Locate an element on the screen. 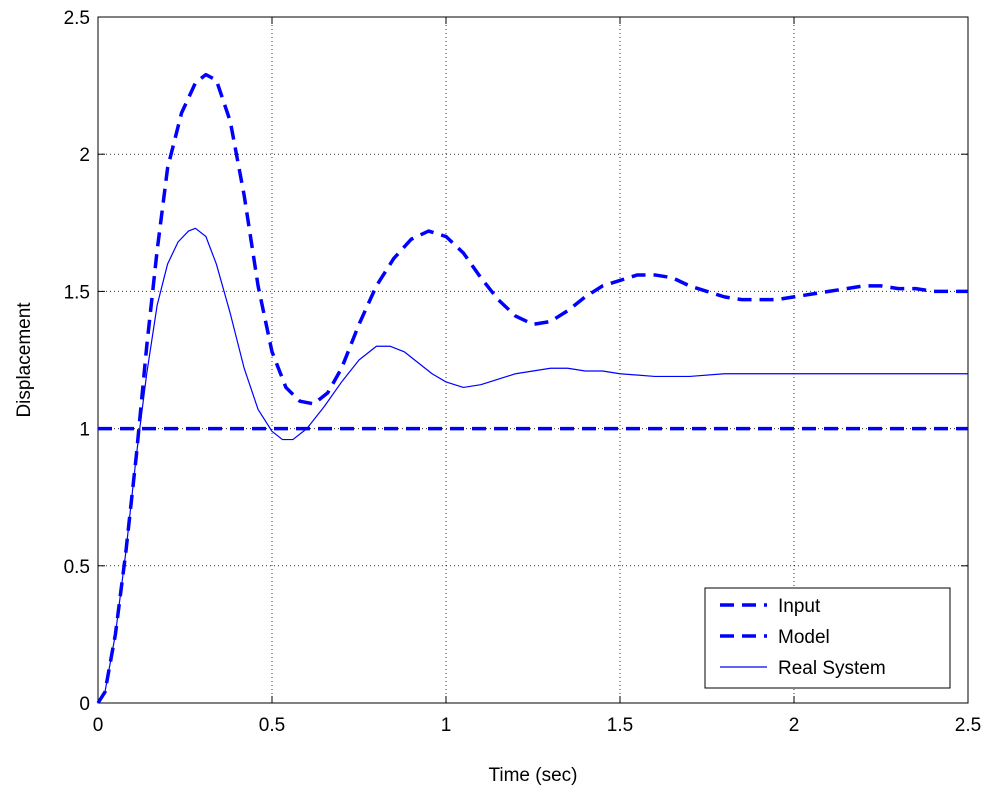 The image size is (988, 791). y-tick-label: 2 is located at coordinates (84, 155).